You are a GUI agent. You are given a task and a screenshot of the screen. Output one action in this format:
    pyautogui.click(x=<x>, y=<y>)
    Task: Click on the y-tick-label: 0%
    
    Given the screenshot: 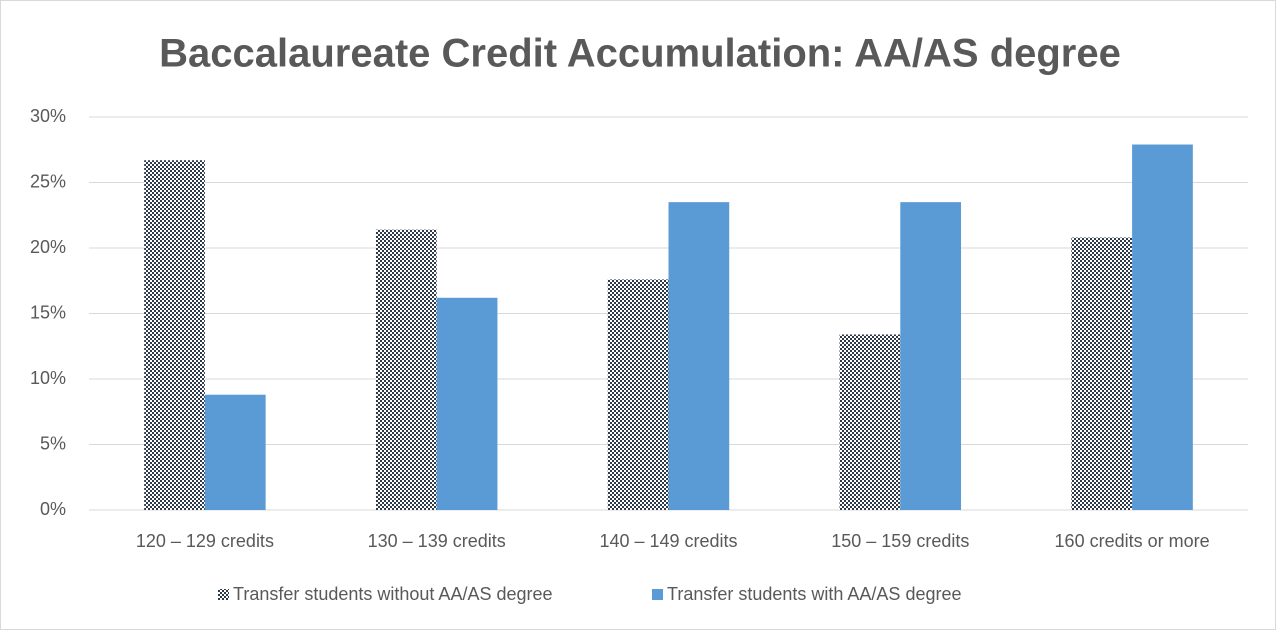 What is the action you would take?
    pyautogui.click(x=53, y=509)
    